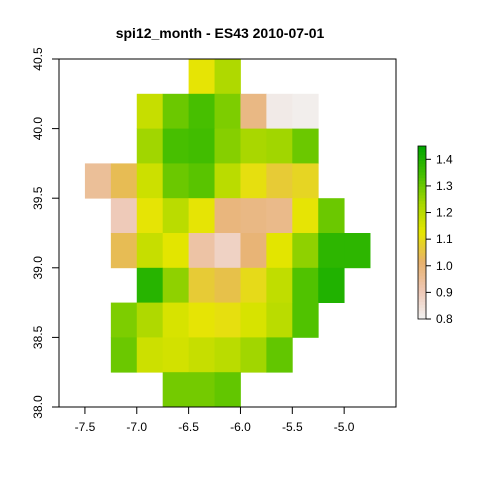 Image resolution: width=480 pixels, height=485 pixels. Describe the element at coordinates (444, 159) in the screenshot. I see `colorbar-tick-label: 1.4` at that location.